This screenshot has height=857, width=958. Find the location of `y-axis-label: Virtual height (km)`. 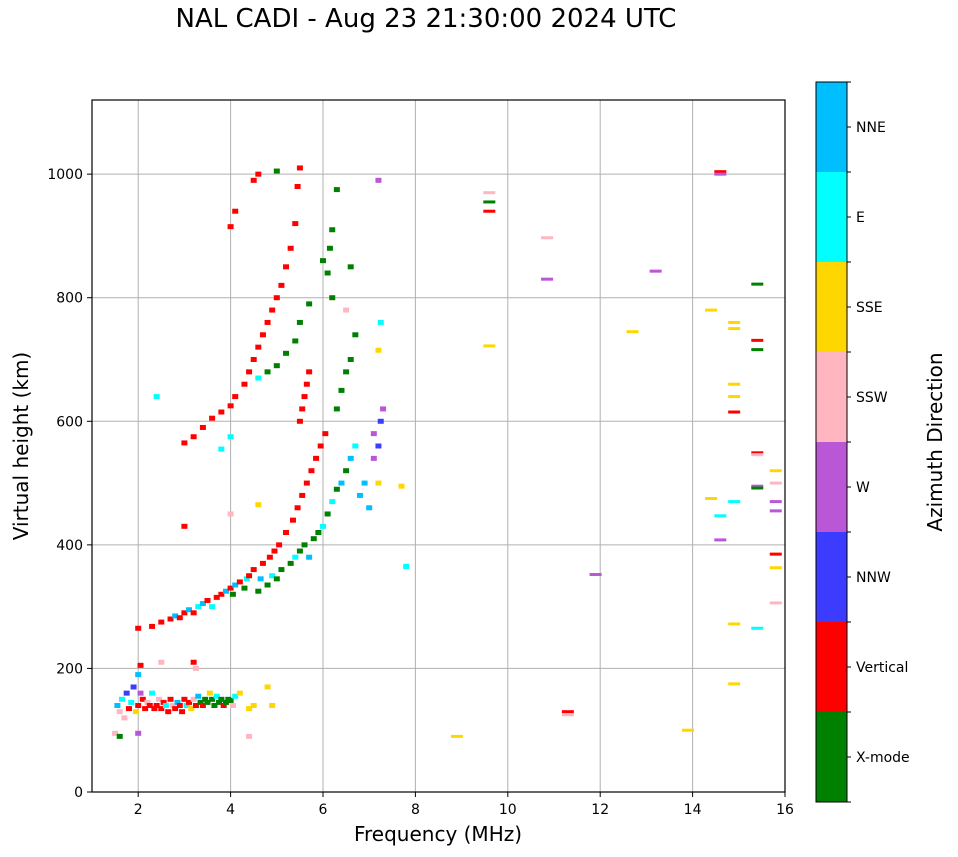

y-axis-label: Virtual height (km) is located at coordinates (21, 446).